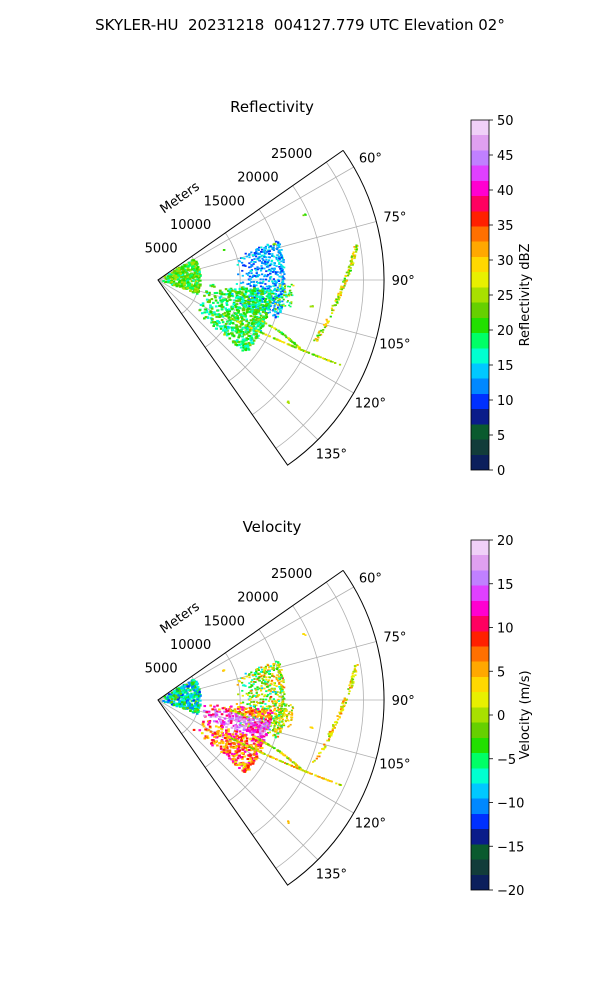 Image resolution: width=600 pixels, height=1000 pixels. I want to click on colorbar-tick-label: 5, so click(501, 436).